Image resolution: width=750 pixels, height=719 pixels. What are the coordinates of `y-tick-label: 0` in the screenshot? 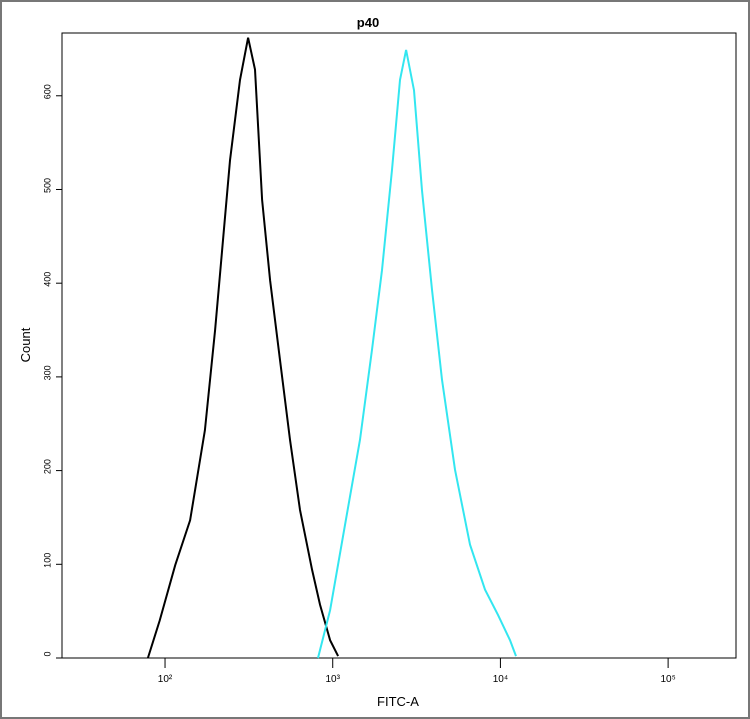 It's located at (47, 653).